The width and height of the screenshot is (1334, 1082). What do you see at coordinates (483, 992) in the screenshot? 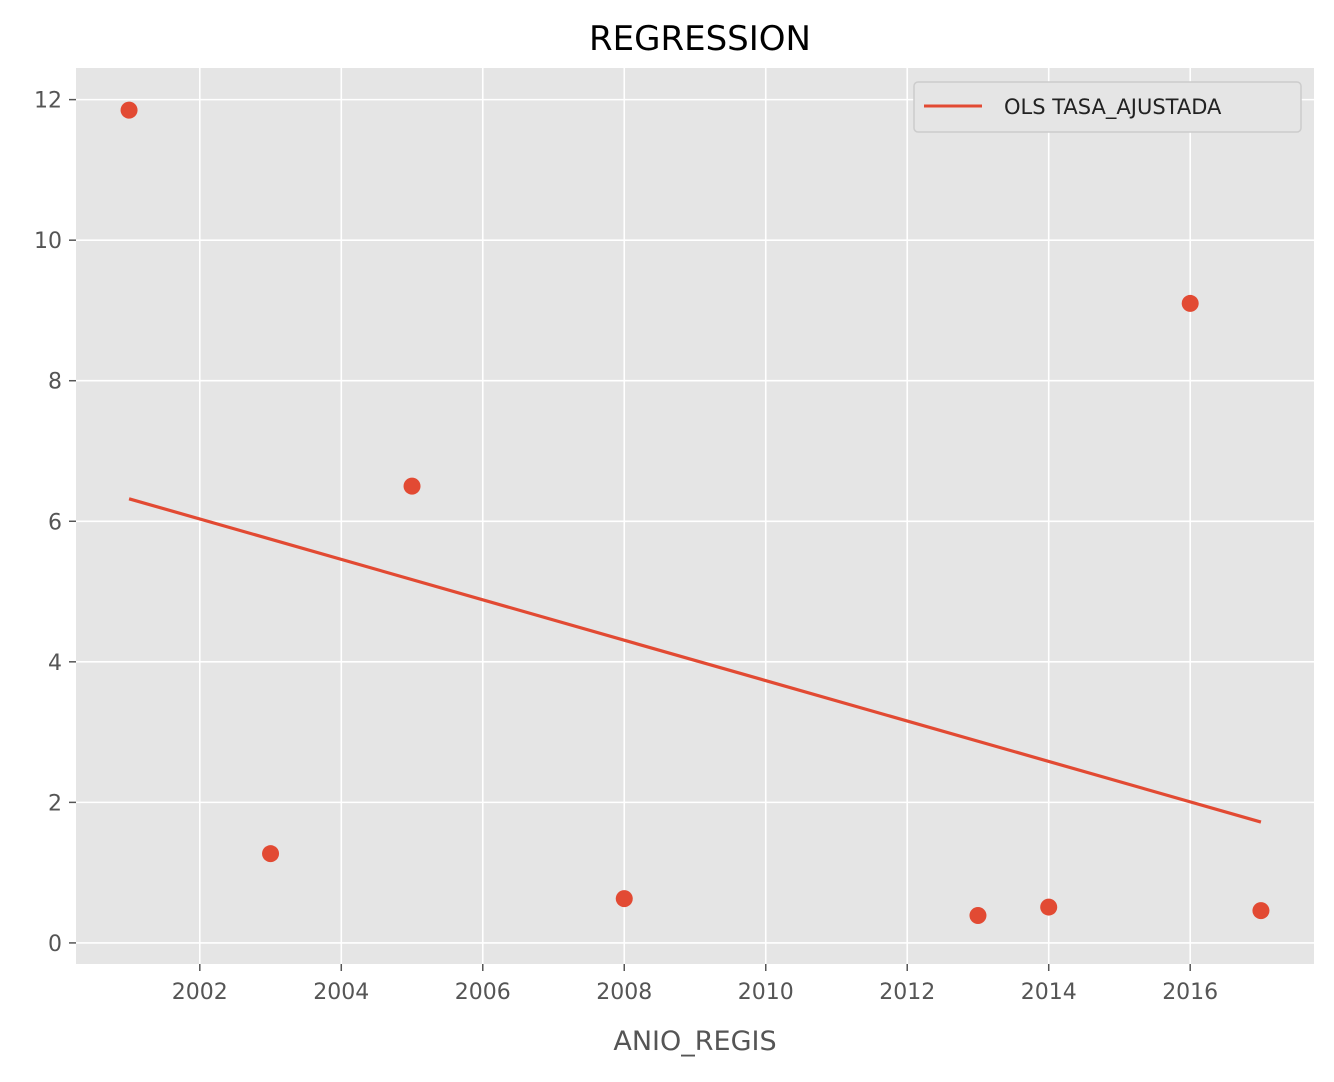
I see `x-tick-label: 2006` at bounding box center [483, 992].